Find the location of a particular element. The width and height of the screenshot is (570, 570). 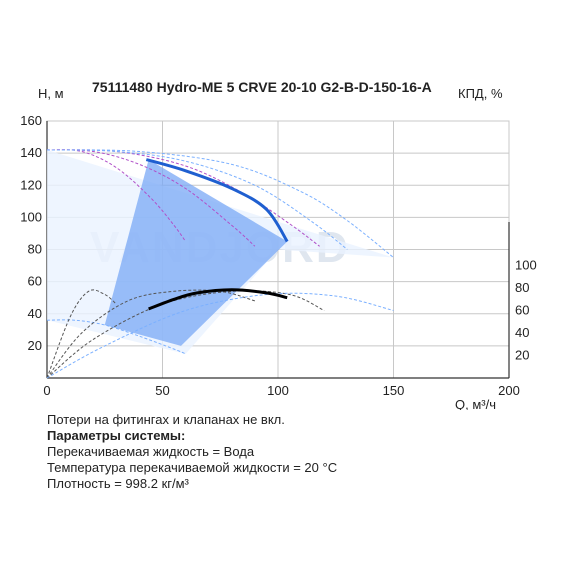

y2-tick-label: 40 is located at coordinates (522, 332).